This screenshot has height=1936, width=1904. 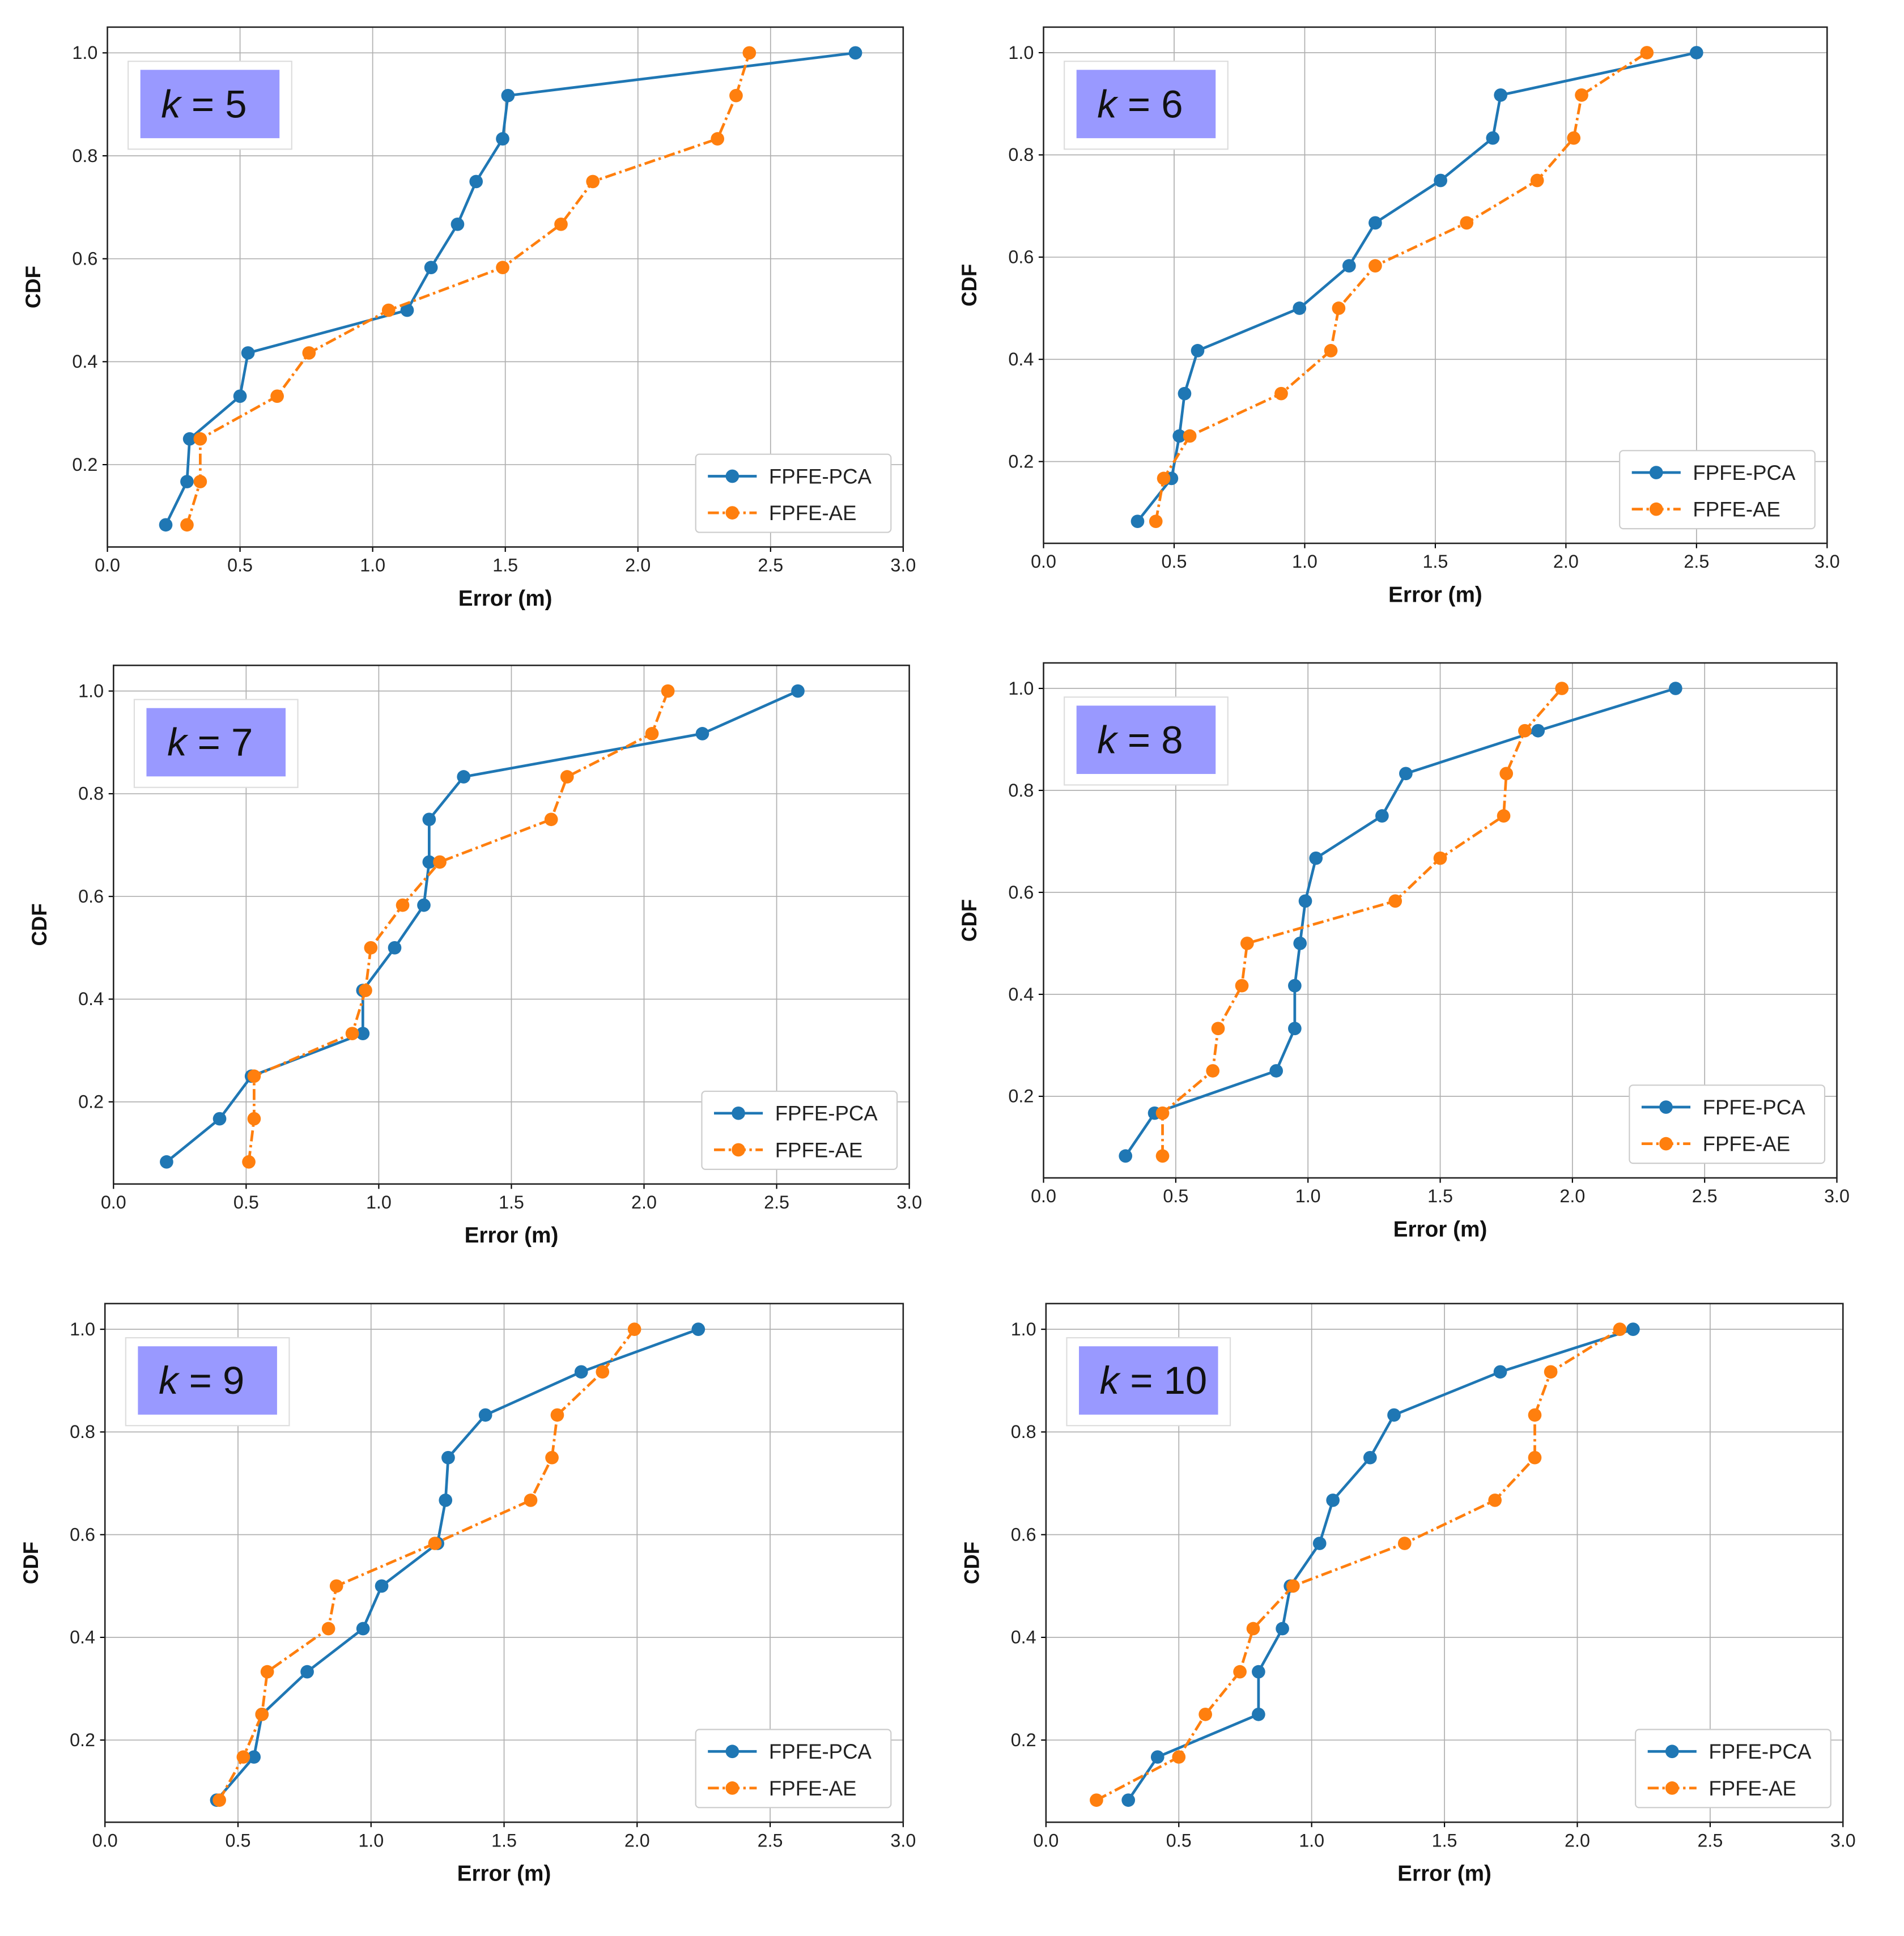 I want to click on x-tick-label: 1.0, so click(x=1308, y=1196).